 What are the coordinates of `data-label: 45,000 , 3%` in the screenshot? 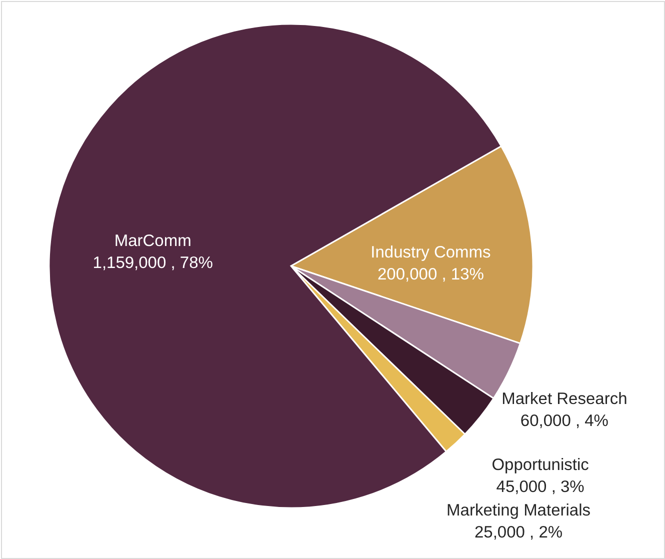 It's located at (540, 487).